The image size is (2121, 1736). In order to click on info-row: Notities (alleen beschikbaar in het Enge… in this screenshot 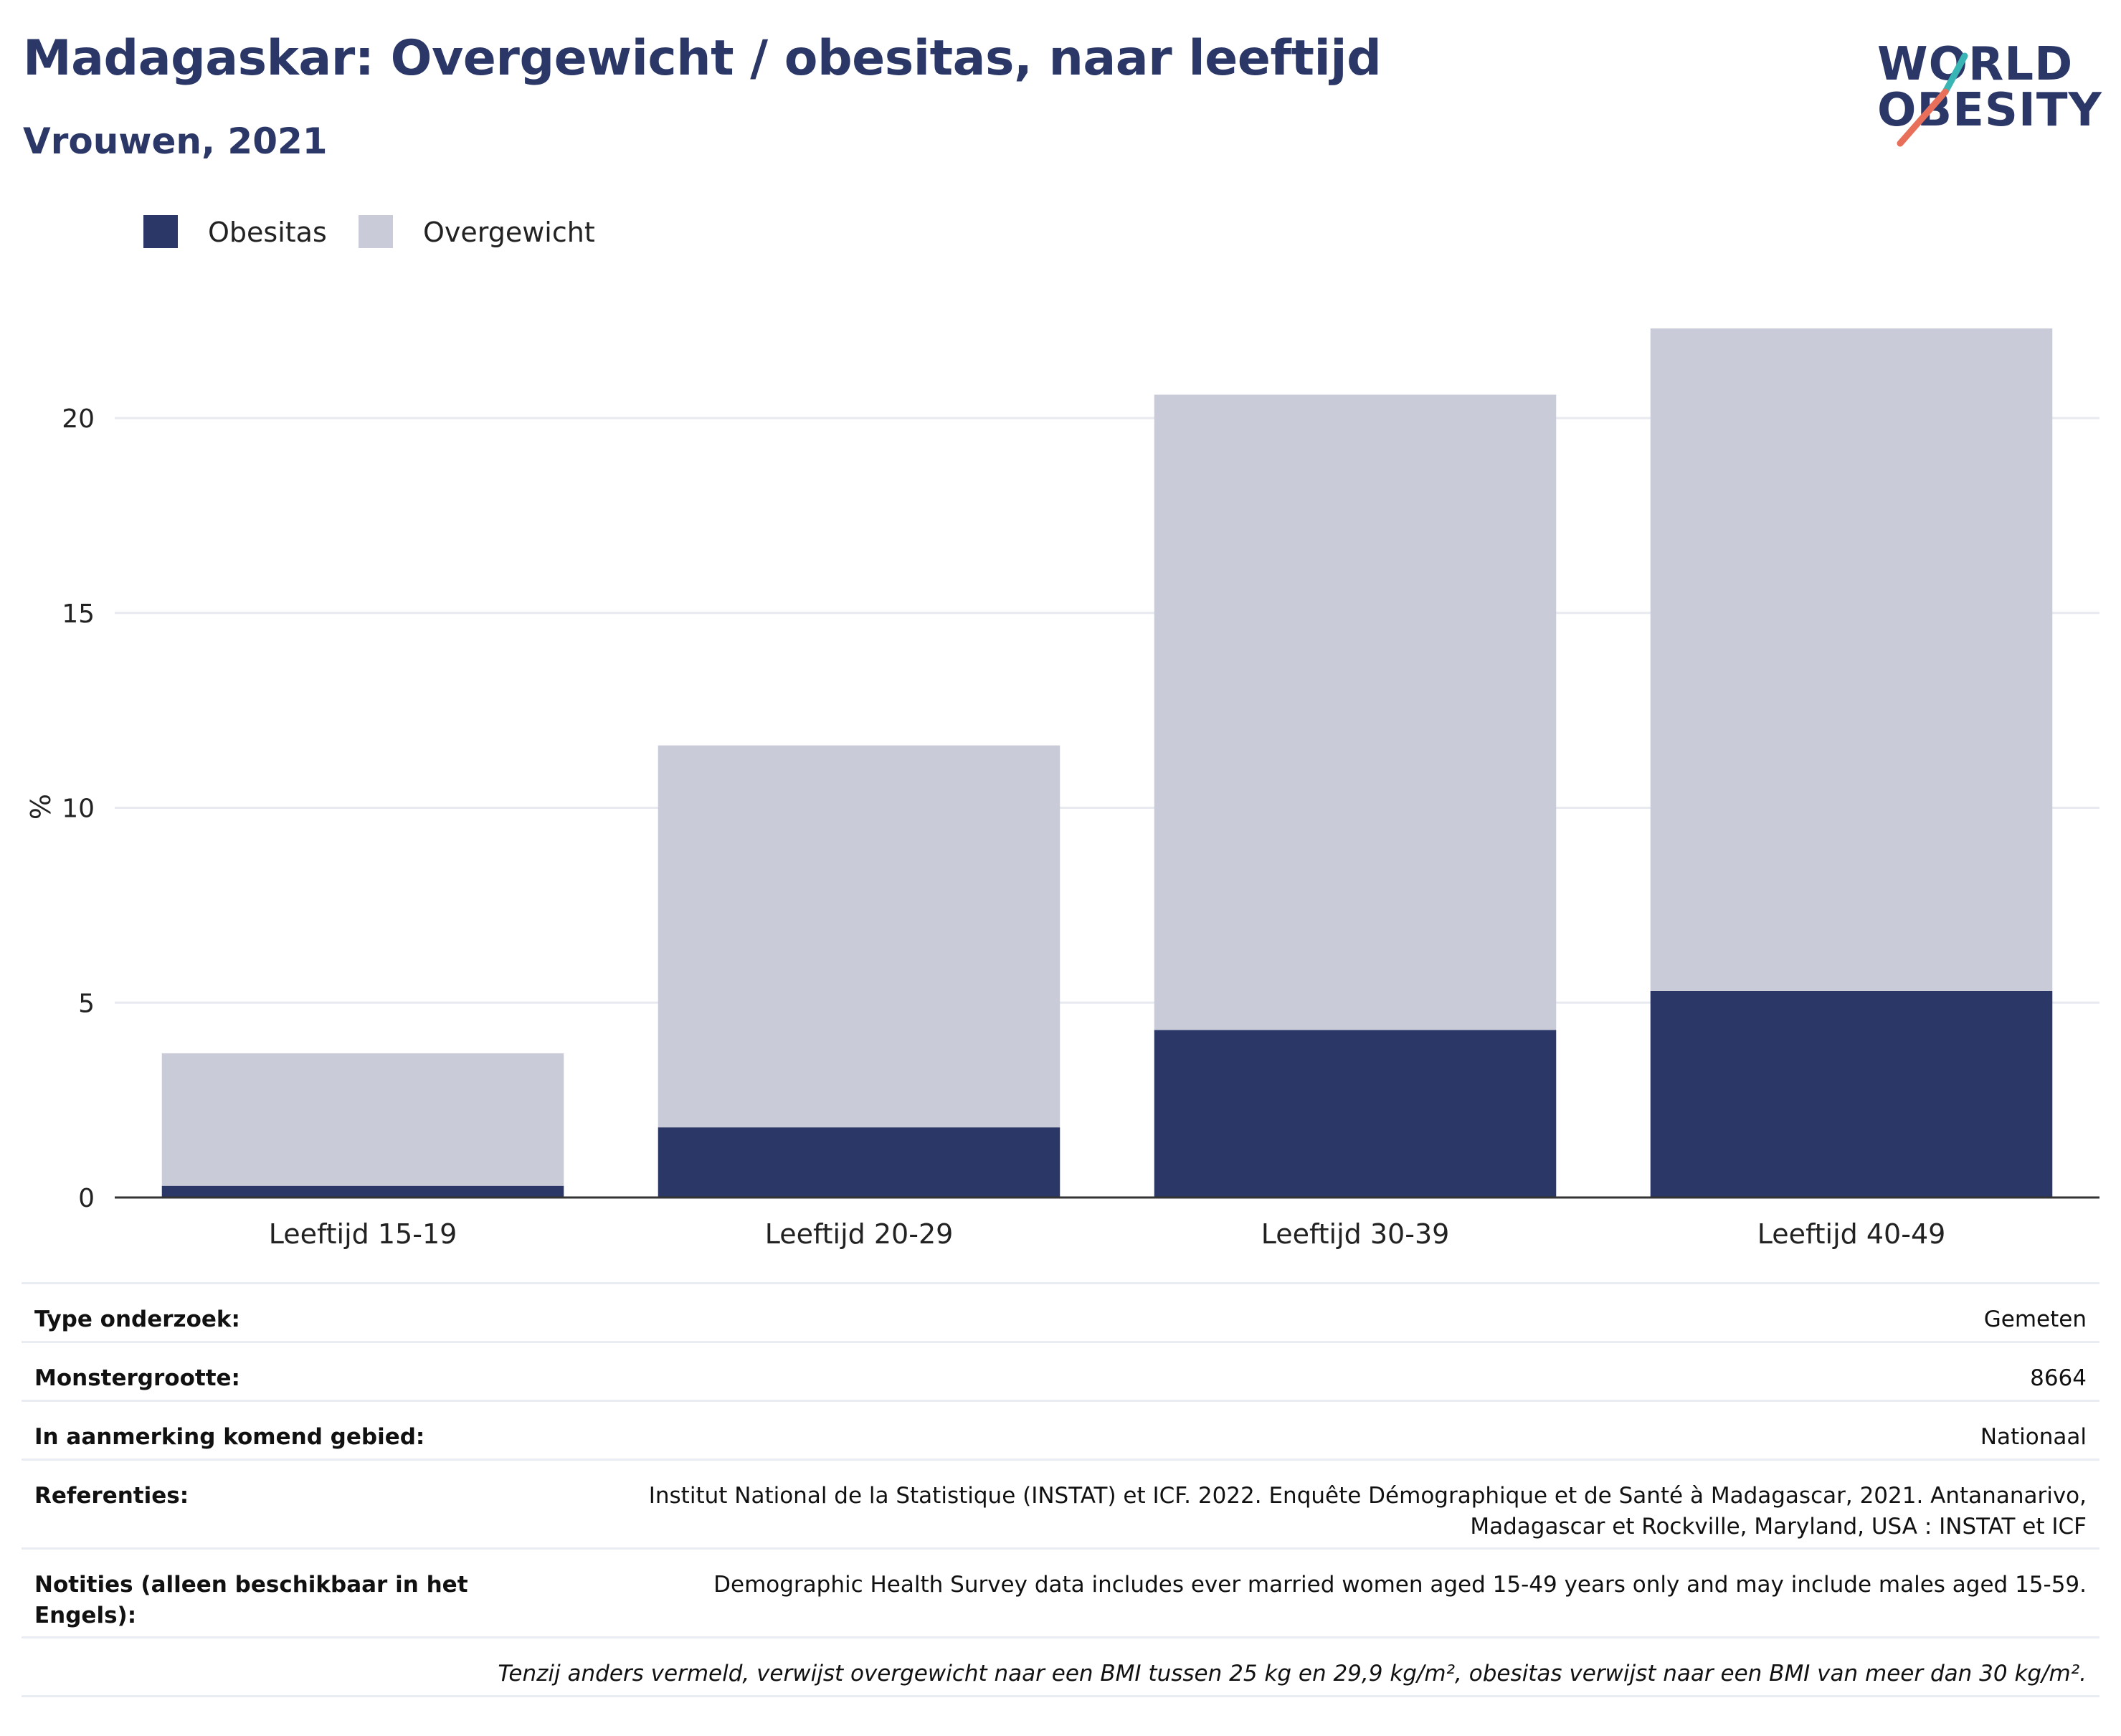, I will do `click(1060, 1591)`.